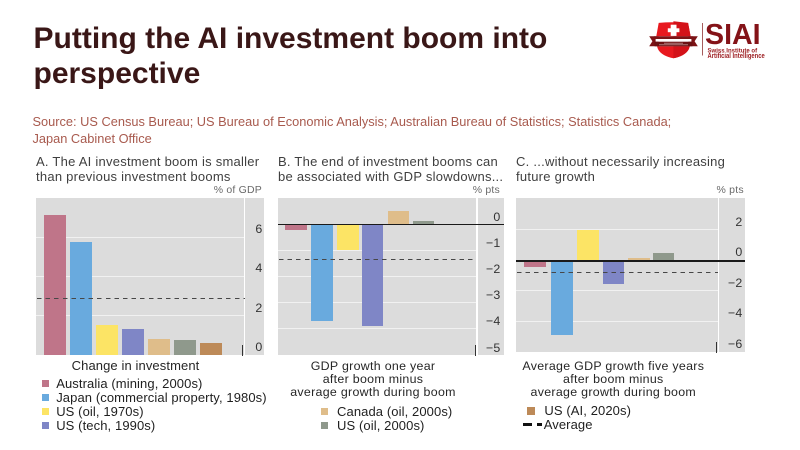  I want to click on svg-text: SIAI, so click(733, 35).